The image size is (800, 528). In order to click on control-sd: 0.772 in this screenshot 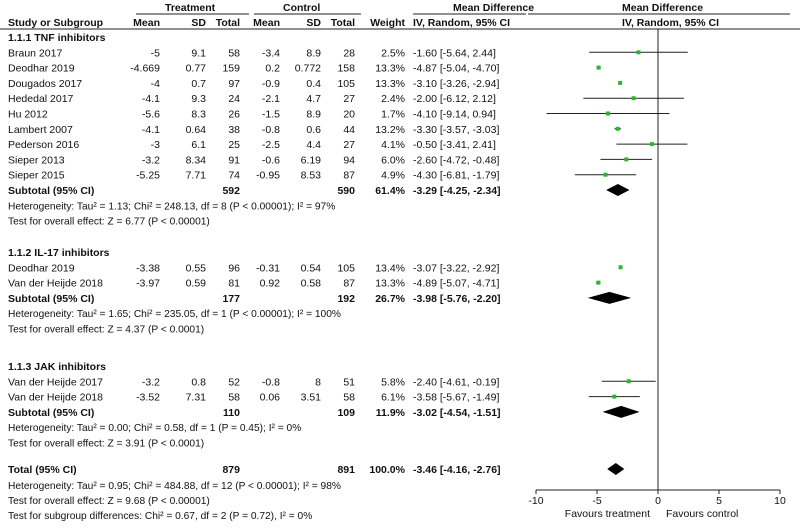, I will do `click(308, 69)`.